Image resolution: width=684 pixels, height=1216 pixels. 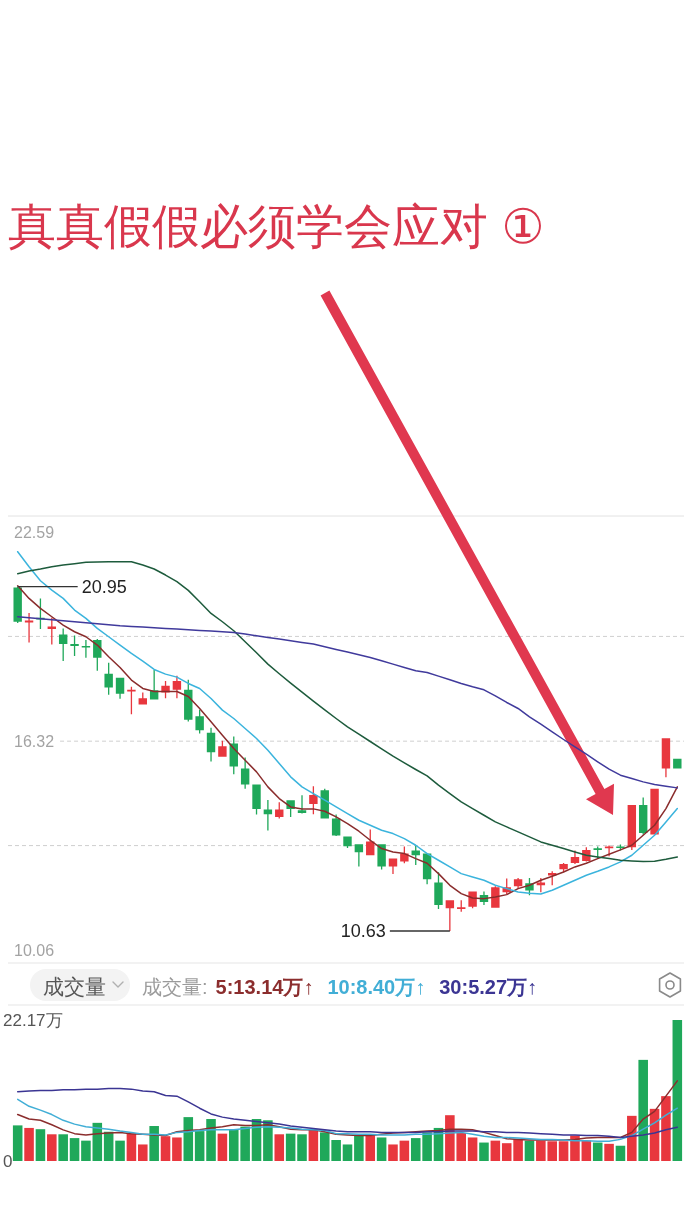 I want to click on y-tick-label: 16.32, so click(x=34, y=741).